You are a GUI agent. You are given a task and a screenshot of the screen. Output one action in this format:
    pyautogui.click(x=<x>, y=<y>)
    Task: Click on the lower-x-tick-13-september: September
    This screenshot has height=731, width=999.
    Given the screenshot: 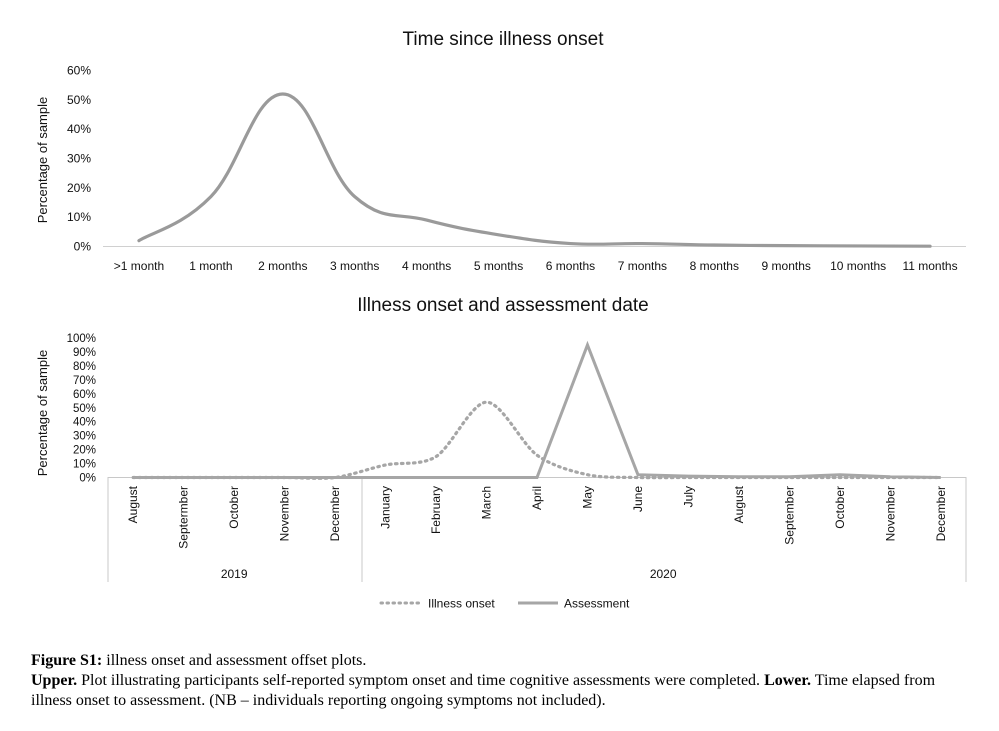 What is the action you would take?
    pyautogui.click(x=789, y=515)
    